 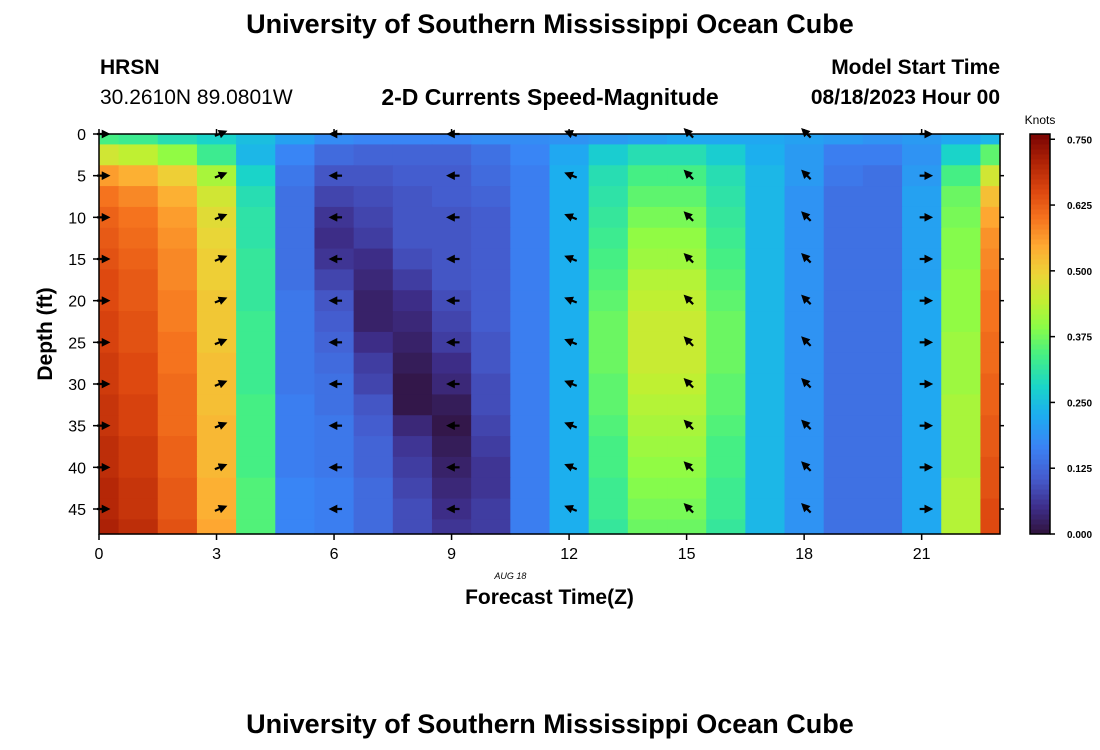 I want to click on y-tick-label: 5, so click(x=81, y=177).